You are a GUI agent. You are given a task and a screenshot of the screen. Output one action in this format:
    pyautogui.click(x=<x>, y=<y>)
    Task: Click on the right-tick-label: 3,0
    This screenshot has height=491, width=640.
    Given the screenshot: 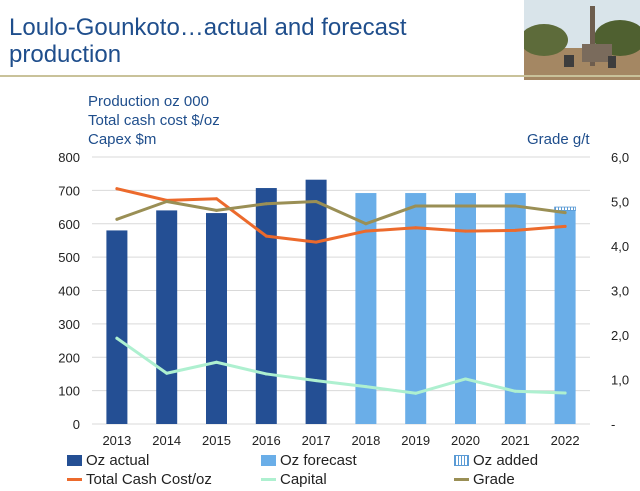 What is the action you would take?
    pyautogui.click(x=620, y=291)
    